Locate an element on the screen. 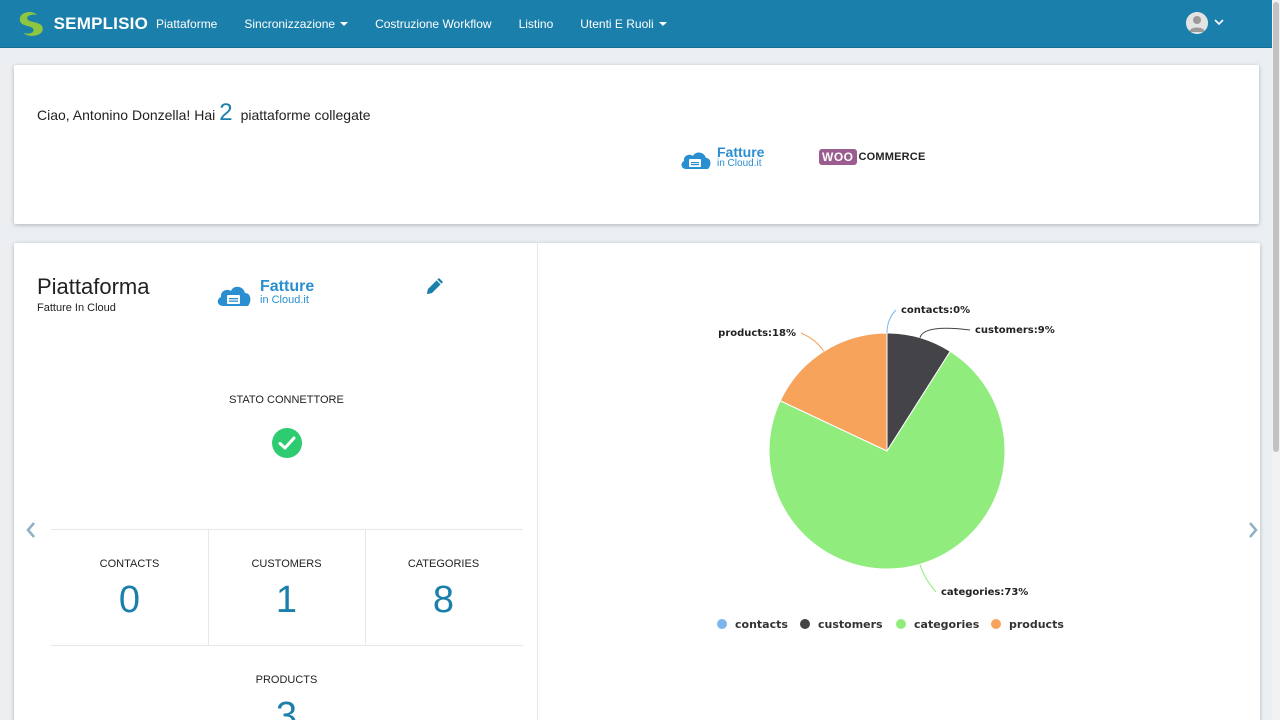 The image size is (1280, 720). platform-count: 2 is located at coordinates (226, 112).